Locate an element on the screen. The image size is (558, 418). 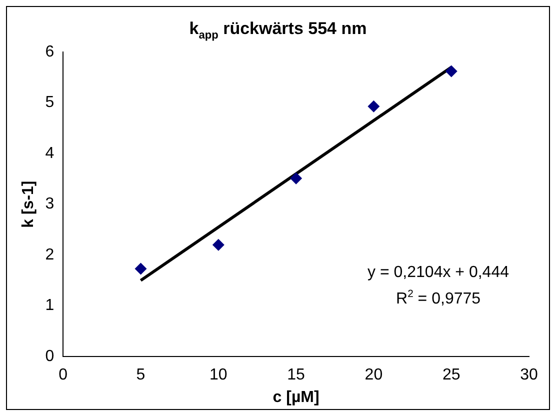
x-tick-label: 5 is located at coordinates (141, 375).